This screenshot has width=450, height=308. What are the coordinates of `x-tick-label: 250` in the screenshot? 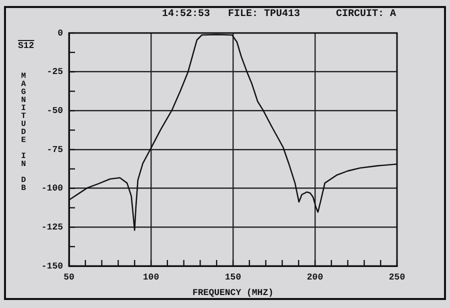 It's located at (397, 277).